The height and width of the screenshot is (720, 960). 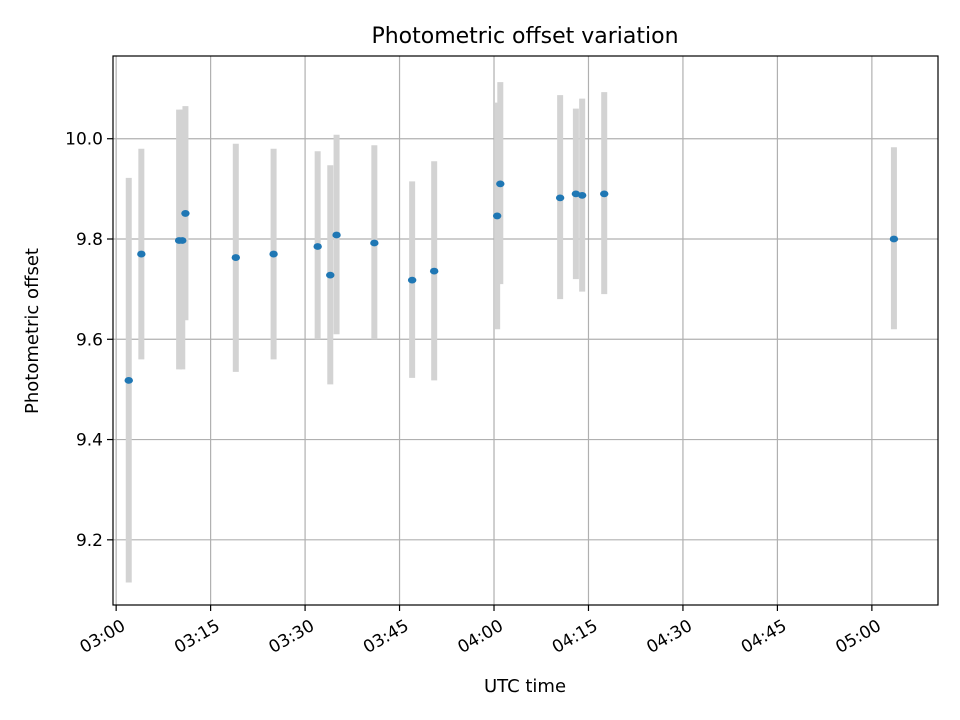 What do you see at coordinates (84, 140) in the screenshot?
I see `y-tick-label: 10.0` at bounding box center [84, 140].